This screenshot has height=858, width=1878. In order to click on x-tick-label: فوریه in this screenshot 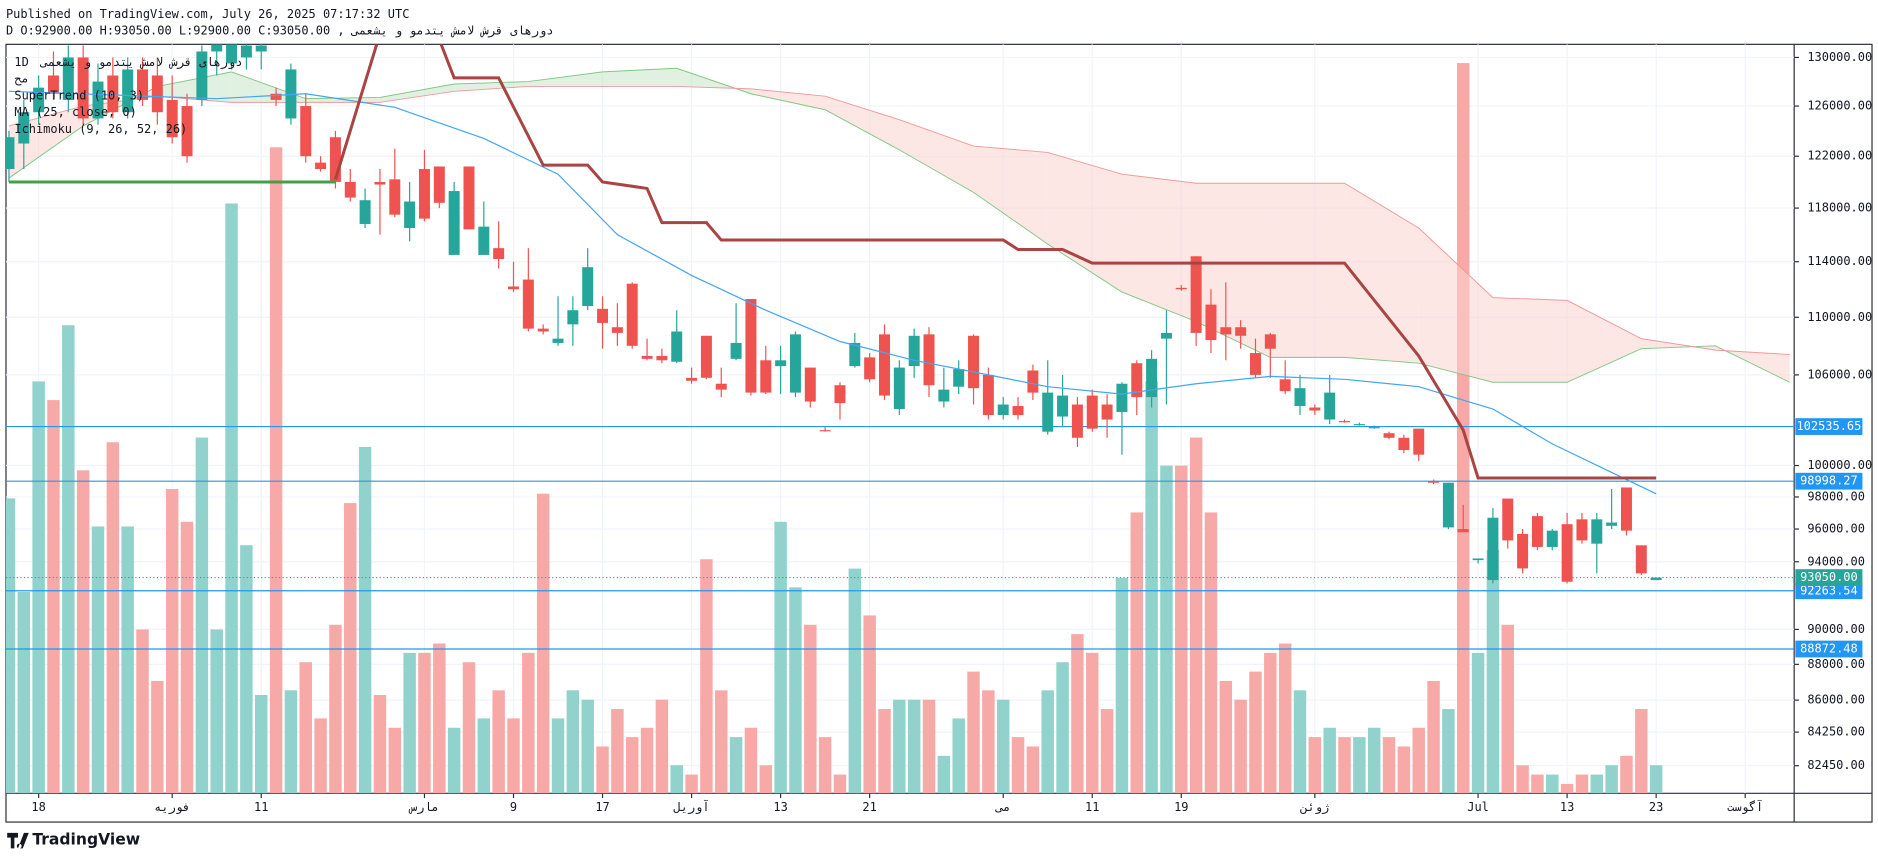, I will do `click(172, 807)`.